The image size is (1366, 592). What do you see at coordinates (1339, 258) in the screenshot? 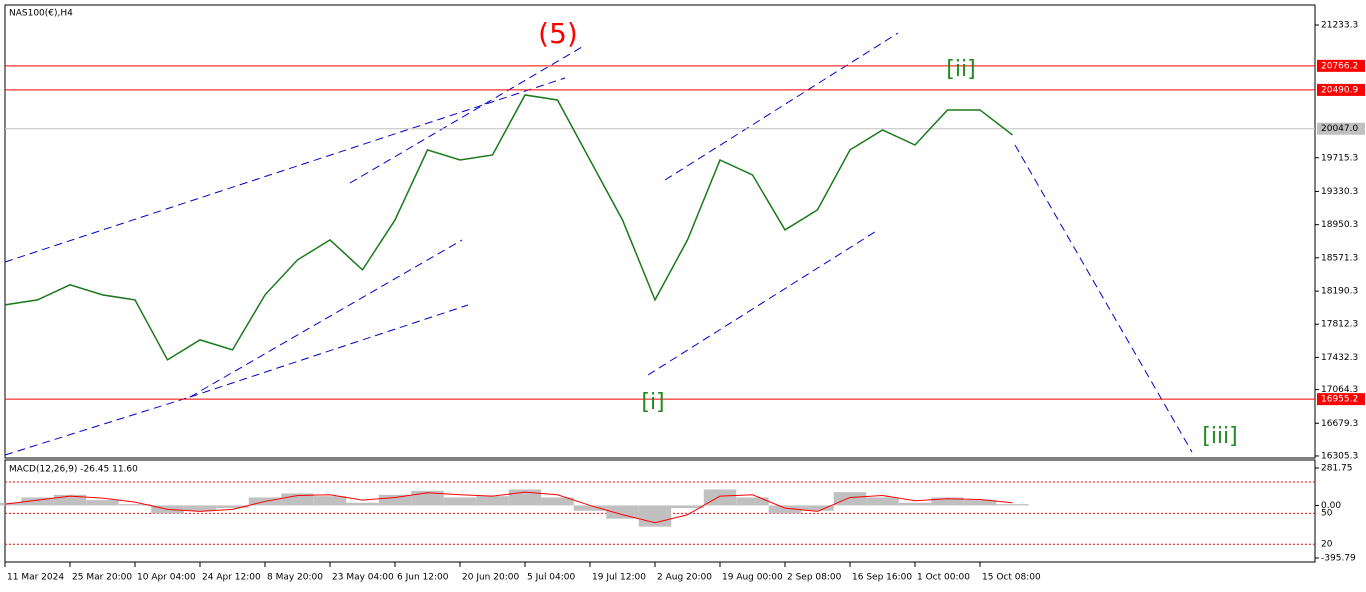
I see `y-tick-label: 18571.3` at bounding box center [1339, 258].